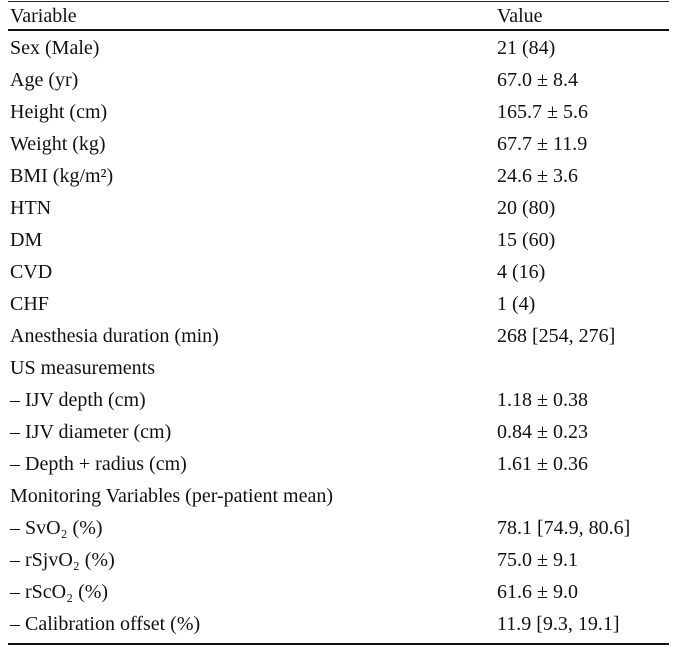  I want to click on section-label-cell: US measurements, so click(82, 368).